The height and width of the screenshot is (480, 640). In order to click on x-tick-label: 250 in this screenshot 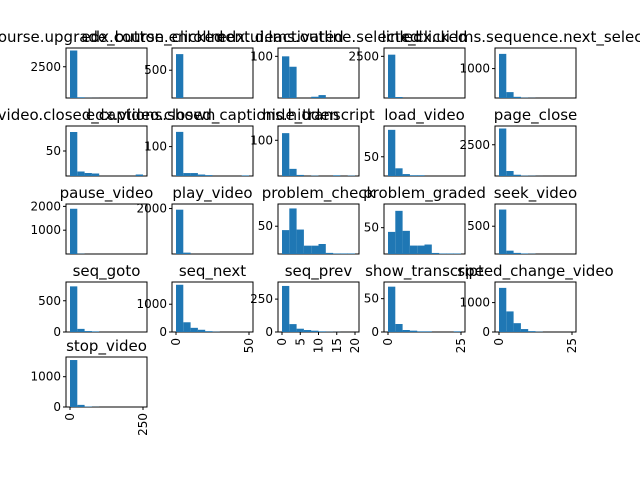, I will do `click(143, 424)`.